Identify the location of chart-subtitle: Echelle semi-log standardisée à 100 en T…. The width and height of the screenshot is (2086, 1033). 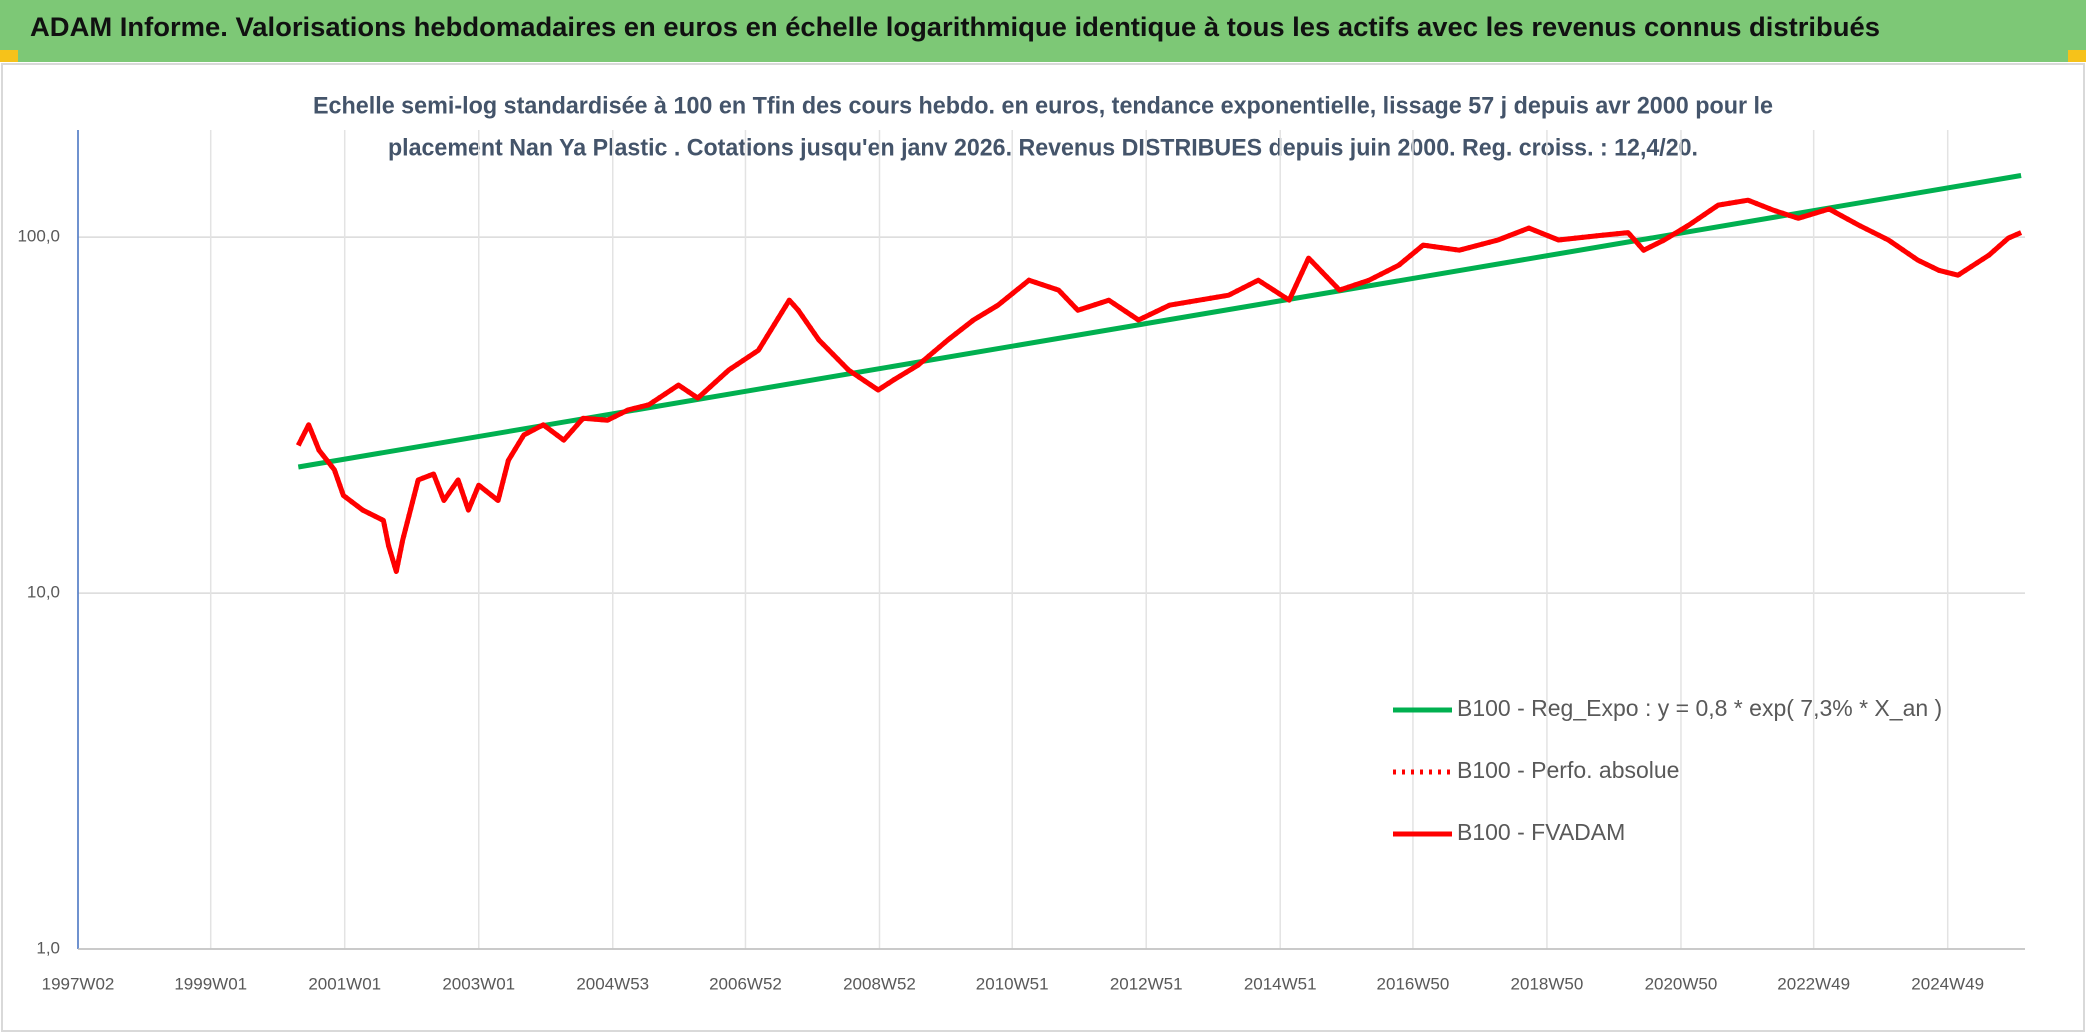
(1043, 105).